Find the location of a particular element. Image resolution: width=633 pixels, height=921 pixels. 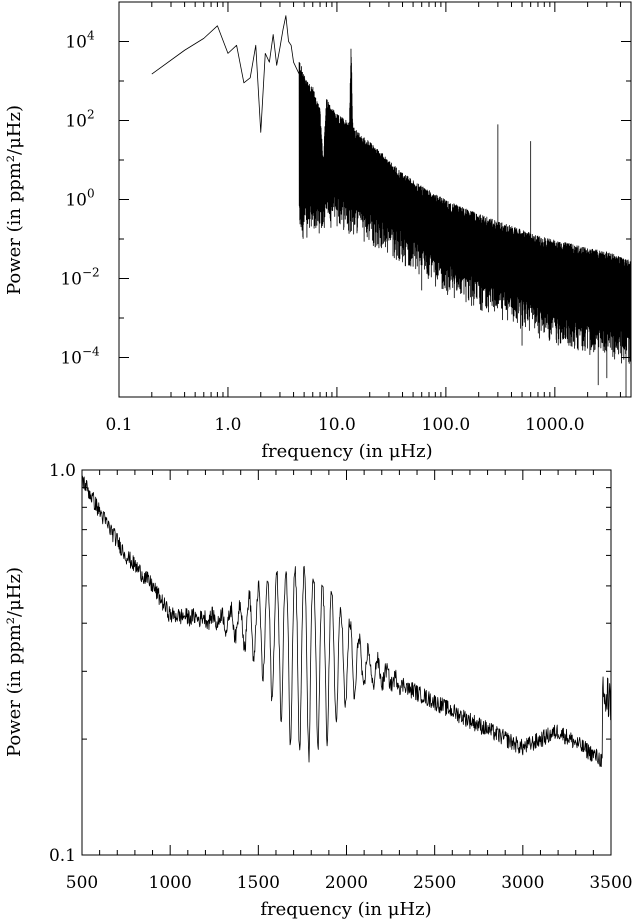

y-tick-label: 10⁻⁴ is located at coordinates (80, 357).